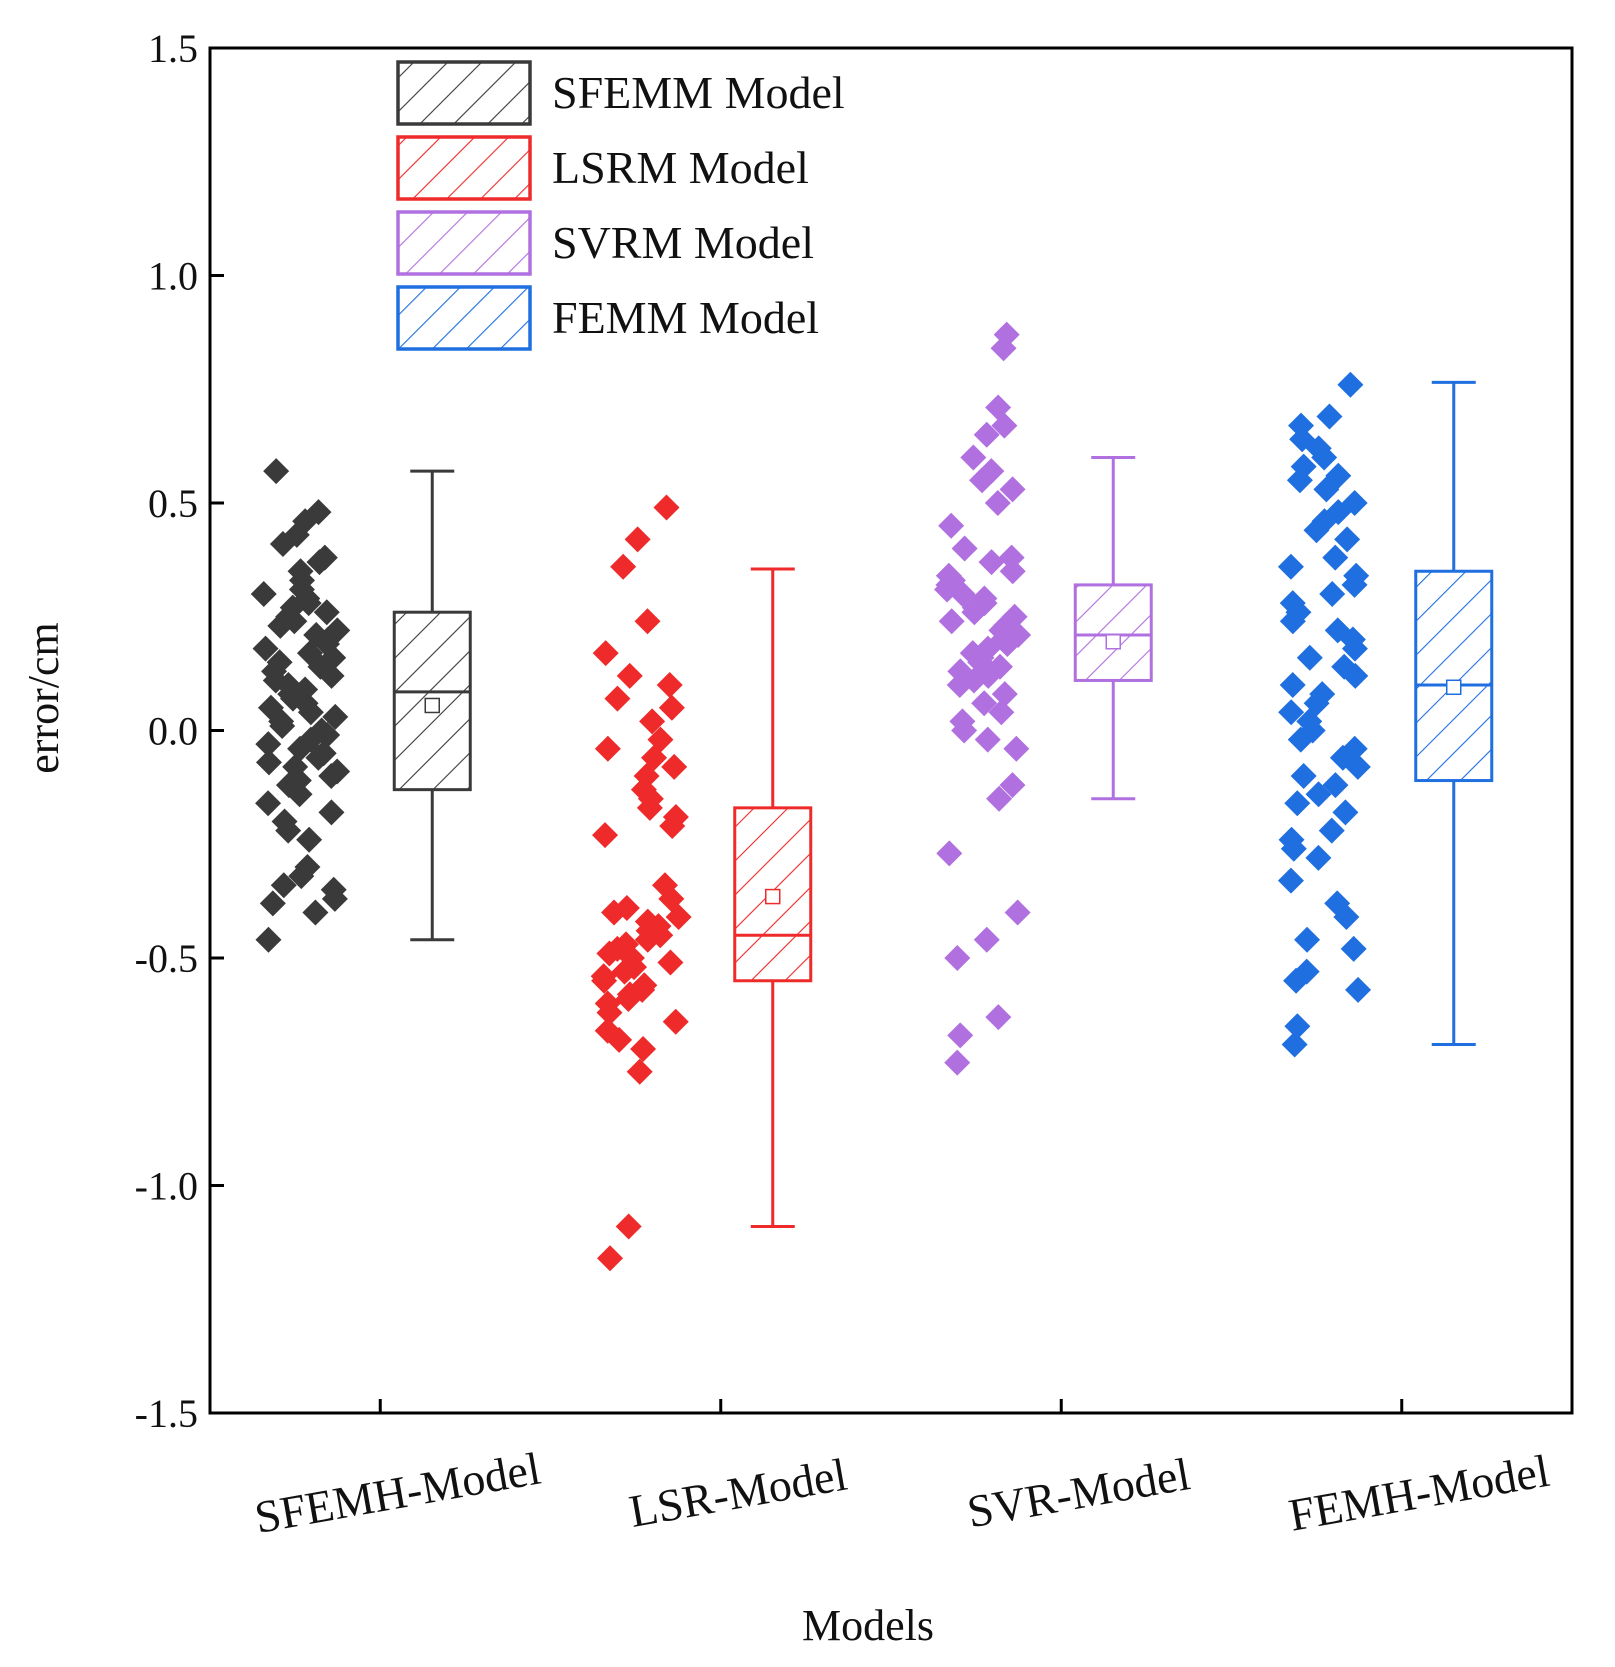 Image resolution: width=1615 pixels, height=1667 pixels. Describe the element at coordinates (173, 503) in the screenshot. I see `y-tick-label: 0.5` at that location.